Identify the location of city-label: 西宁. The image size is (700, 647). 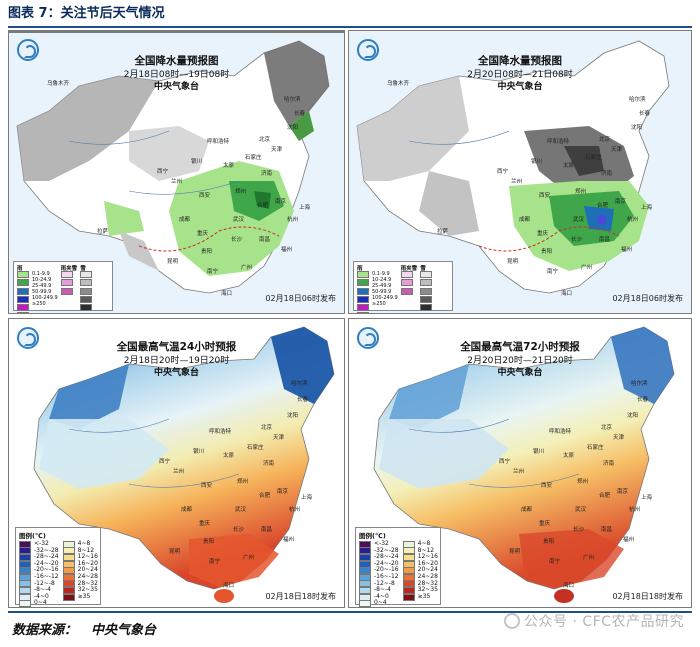
(165, 462).